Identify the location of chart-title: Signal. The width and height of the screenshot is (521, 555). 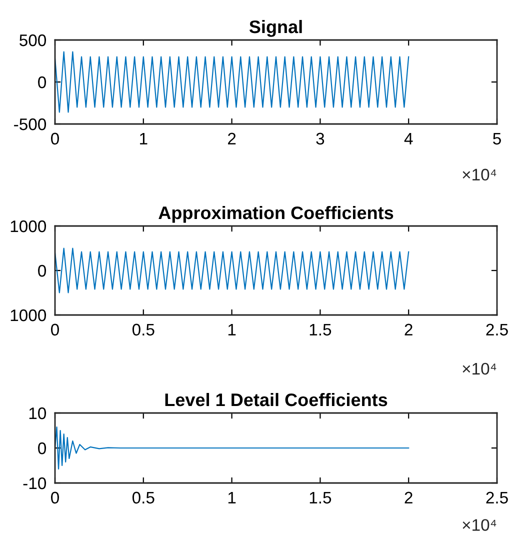
(275, 28).